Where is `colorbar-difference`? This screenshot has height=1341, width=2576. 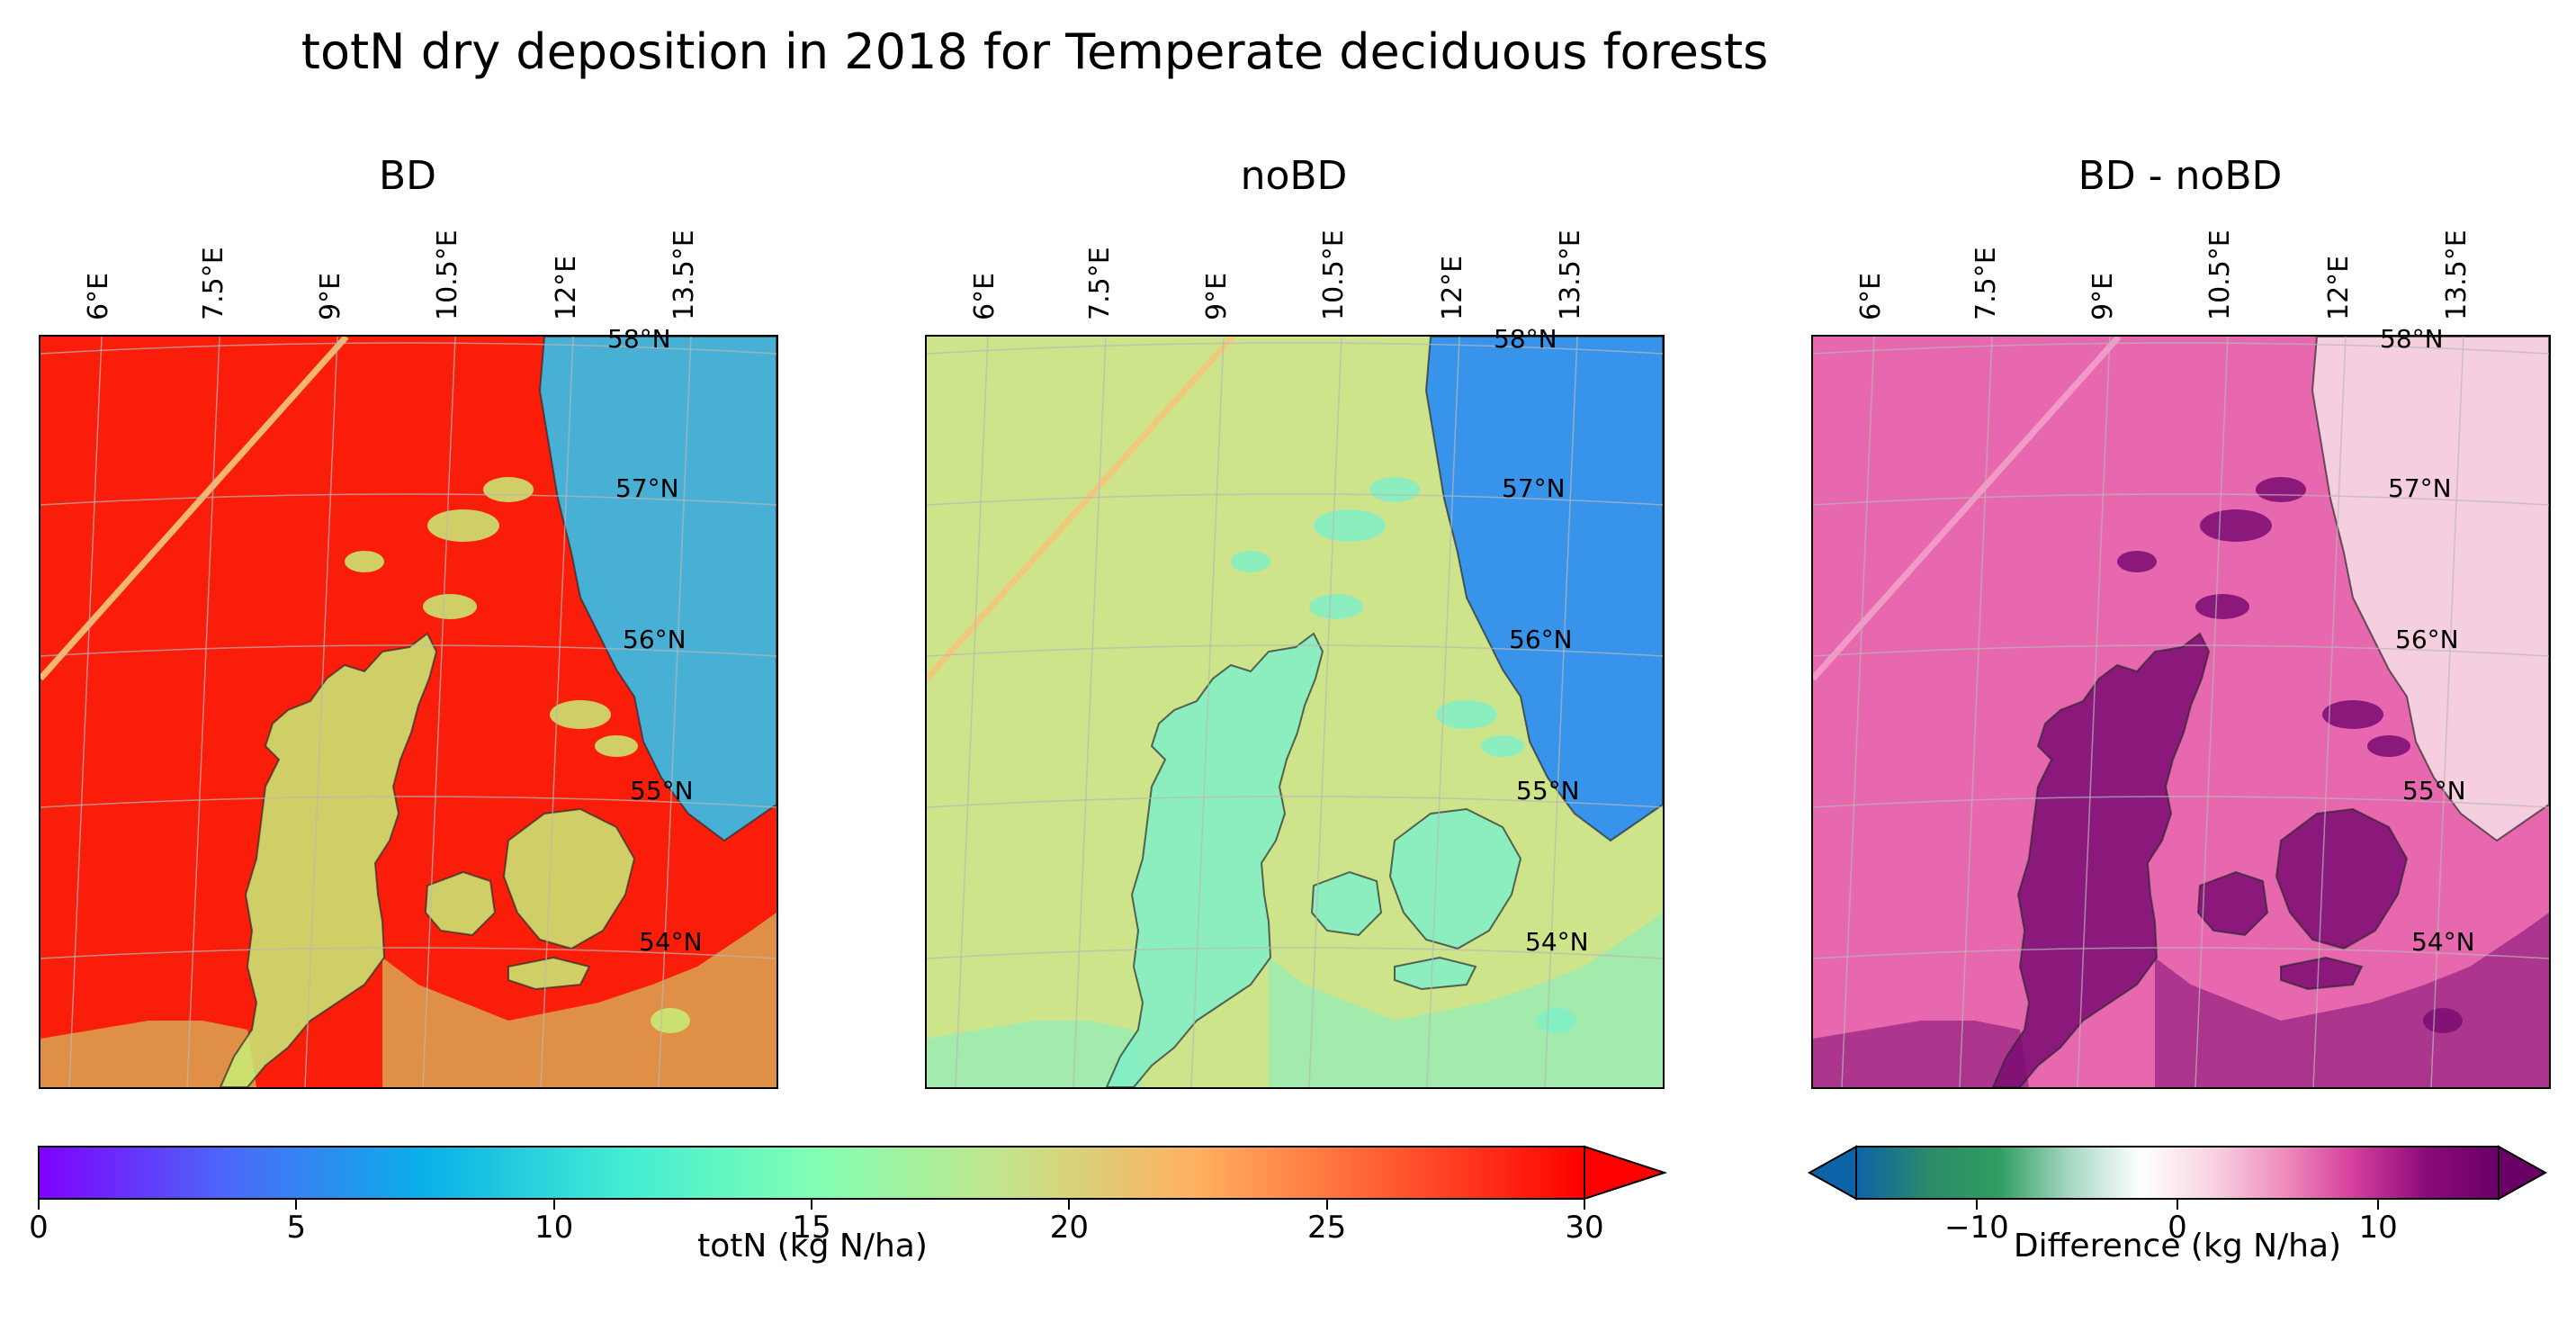
colorbar-difference is located at coordinates (2178, 1173).